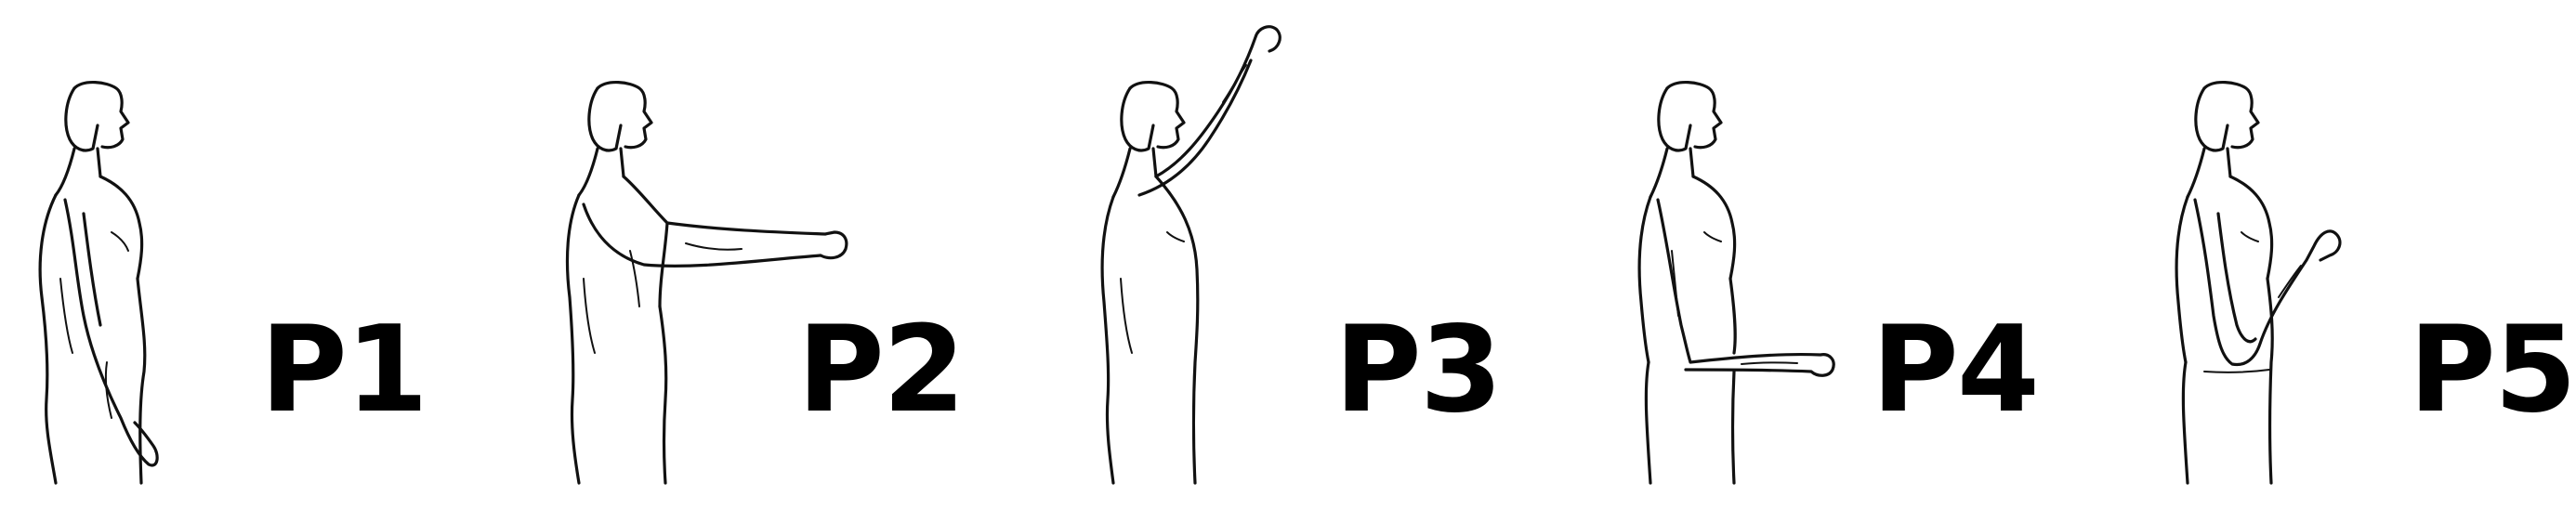  What do you see at coordinates (344, 370) in the screenshot?
I see `position-label-p1: P1` at bounding box center [344, 370].